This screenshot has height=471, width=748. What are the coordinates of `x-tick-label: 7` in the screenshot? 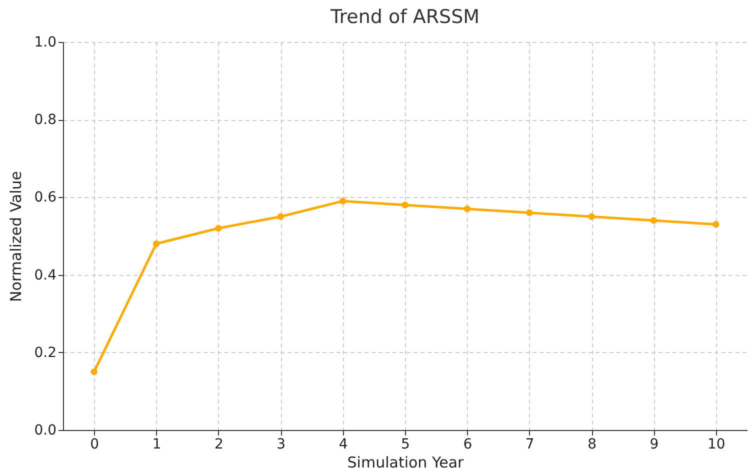 It's located at (529, 444).